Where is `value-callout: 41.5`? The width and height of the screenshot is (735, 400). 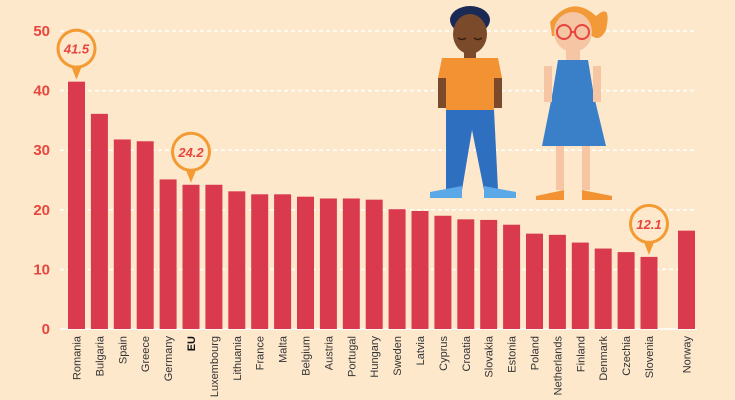
value-callout: 41.5 is located at coordinates (76, 54).